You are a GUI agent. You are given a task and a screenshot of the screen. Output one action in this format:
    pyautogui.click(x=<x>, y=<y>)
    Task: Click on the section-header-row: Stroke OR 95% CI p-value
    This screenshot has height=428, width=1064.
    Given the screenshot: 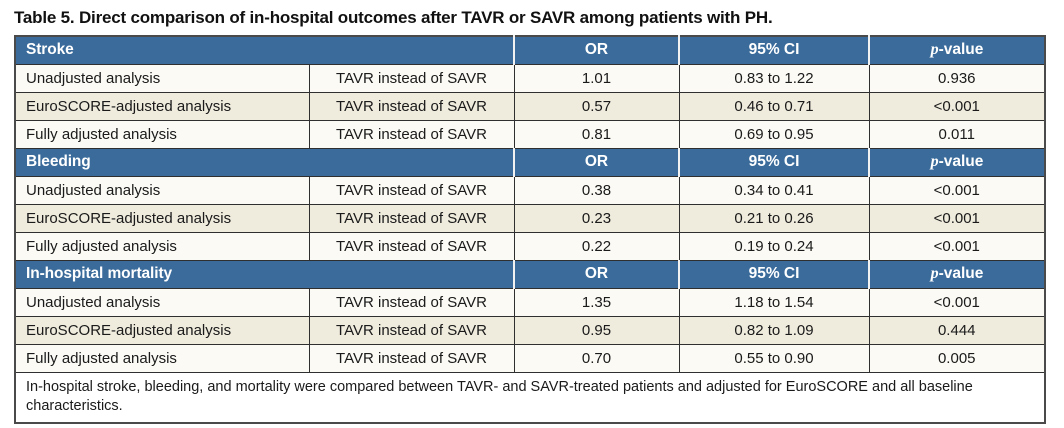 What is the action you would take?
    pyautogui.click(x=530, y=50)
    